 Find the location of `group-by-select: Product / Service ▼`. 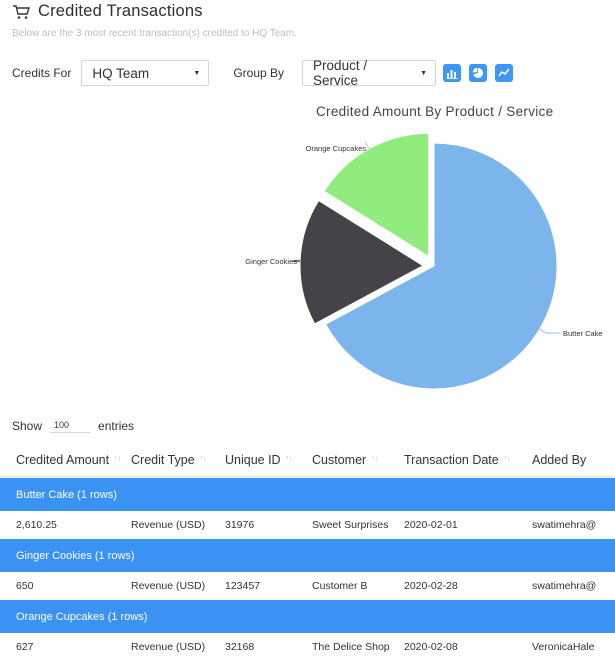

group-by-select: Product / Service ▼ is located at coordinates (369, 73).